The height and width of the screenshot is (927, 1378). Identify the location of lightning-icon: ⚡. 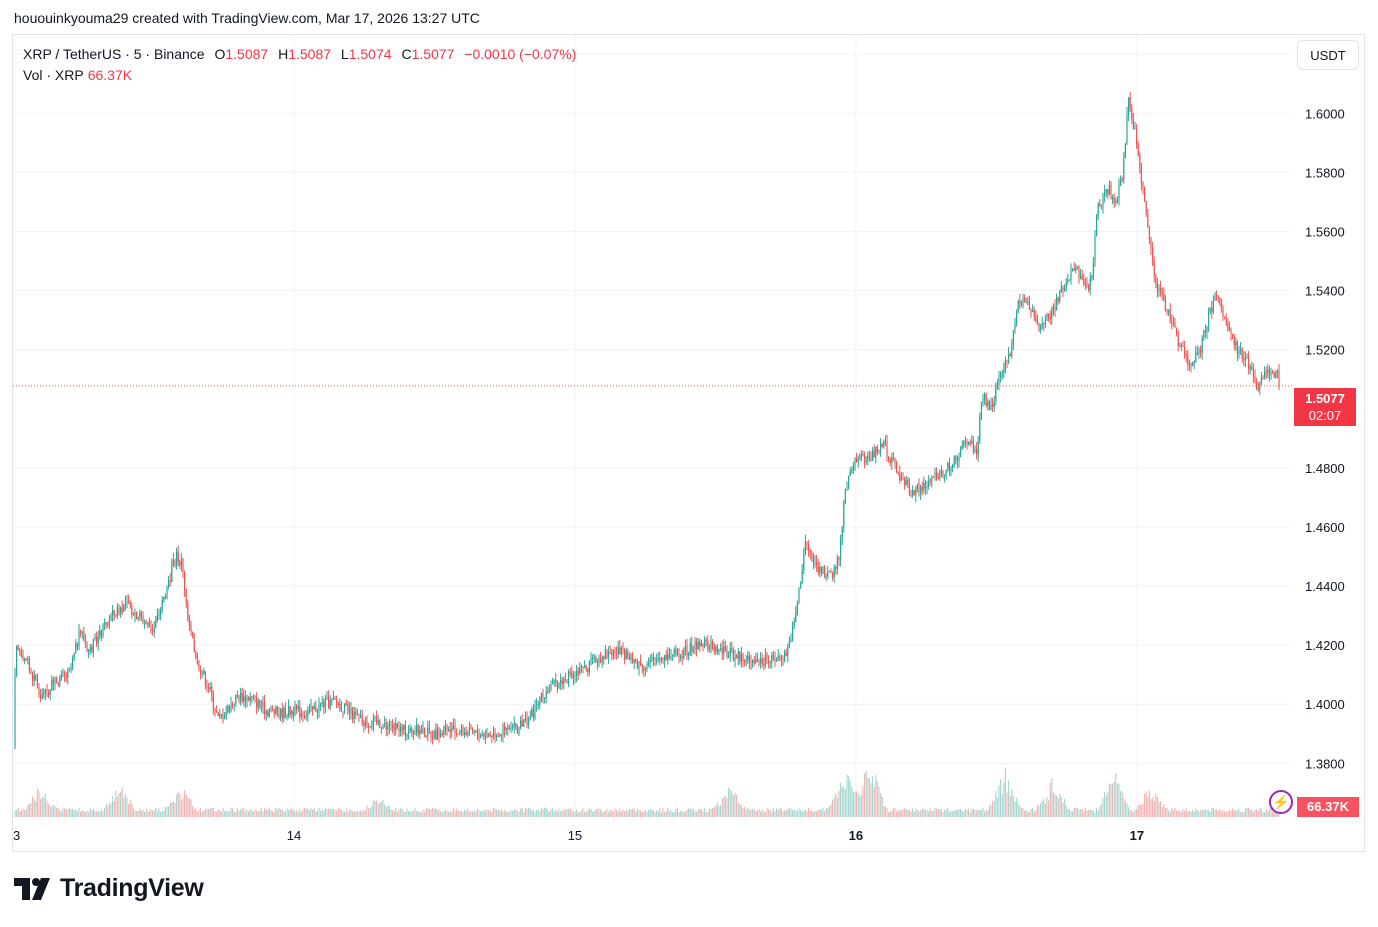
(1281, 802).